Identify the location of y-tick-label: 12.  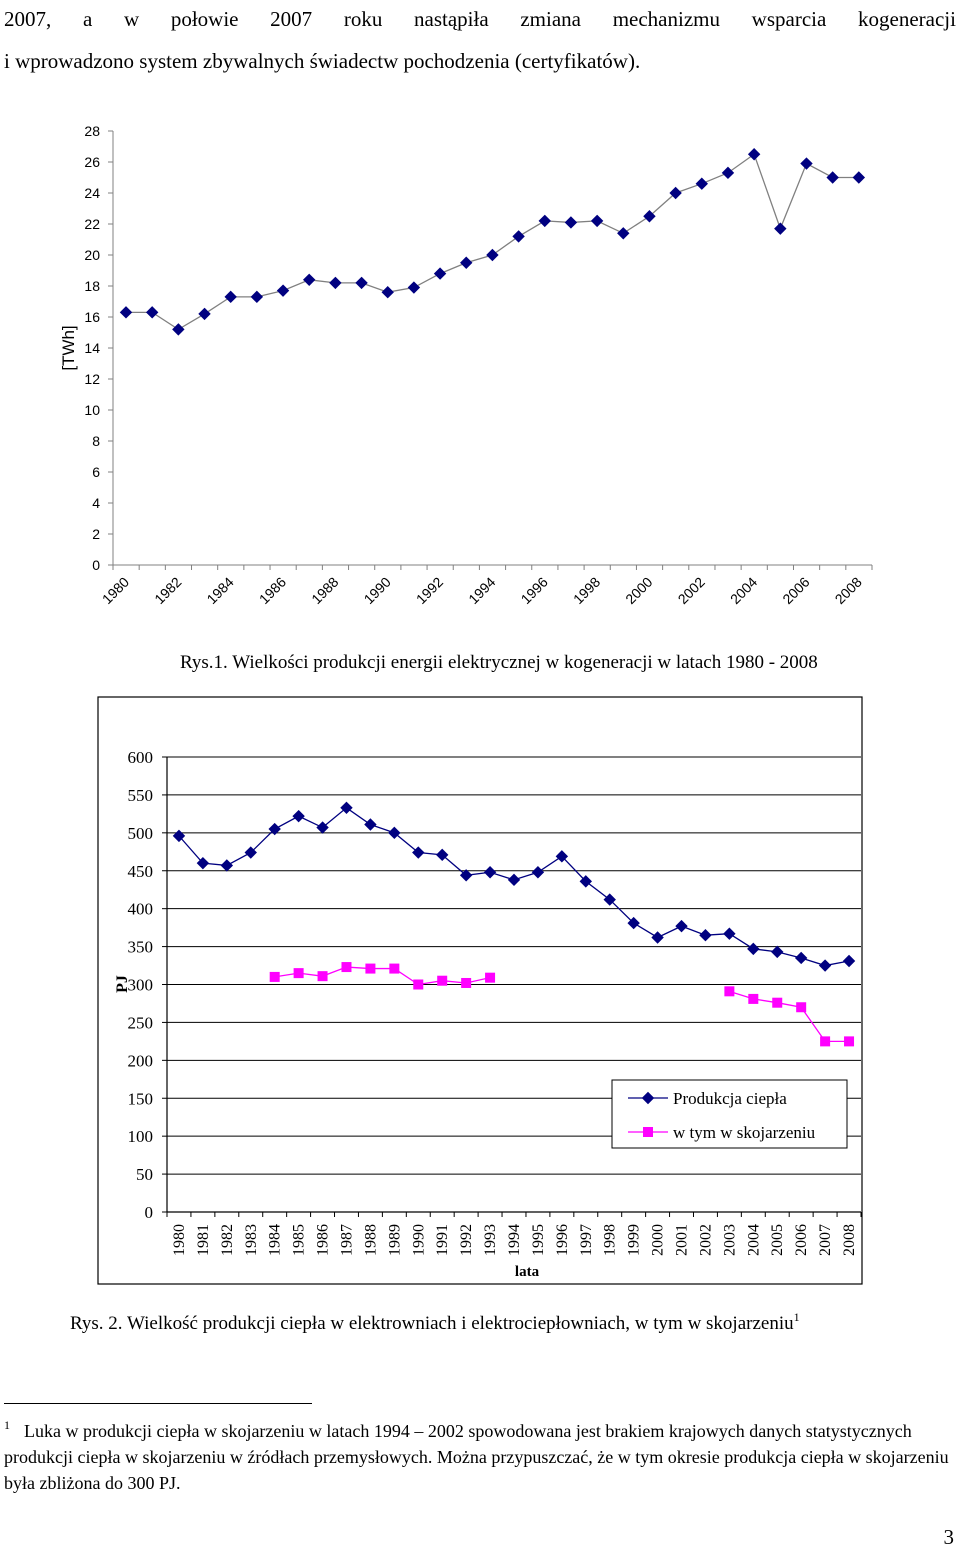
(92, 379).